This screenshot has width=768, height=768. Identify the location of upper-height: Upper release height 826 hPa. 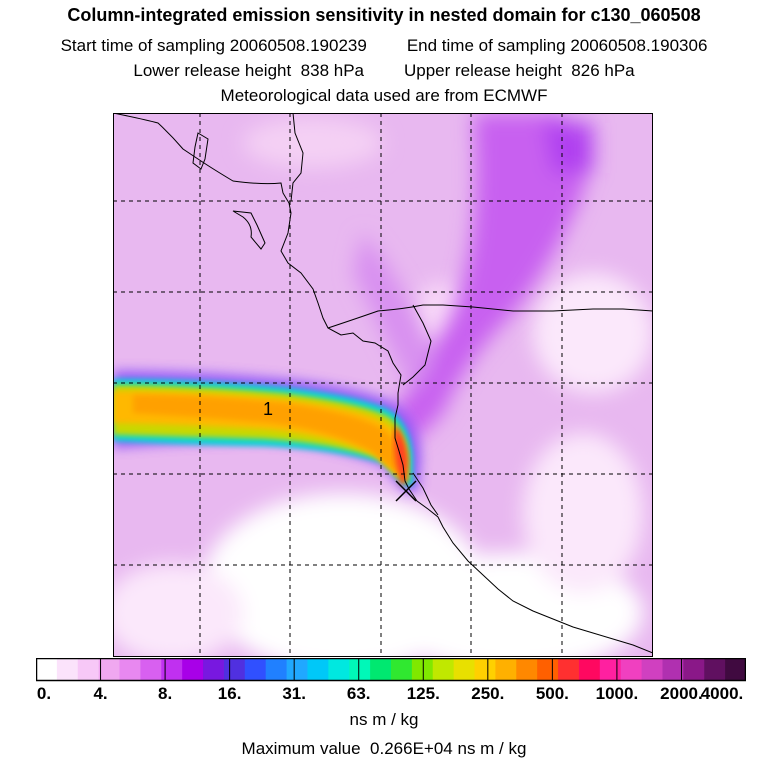
(519, 71).